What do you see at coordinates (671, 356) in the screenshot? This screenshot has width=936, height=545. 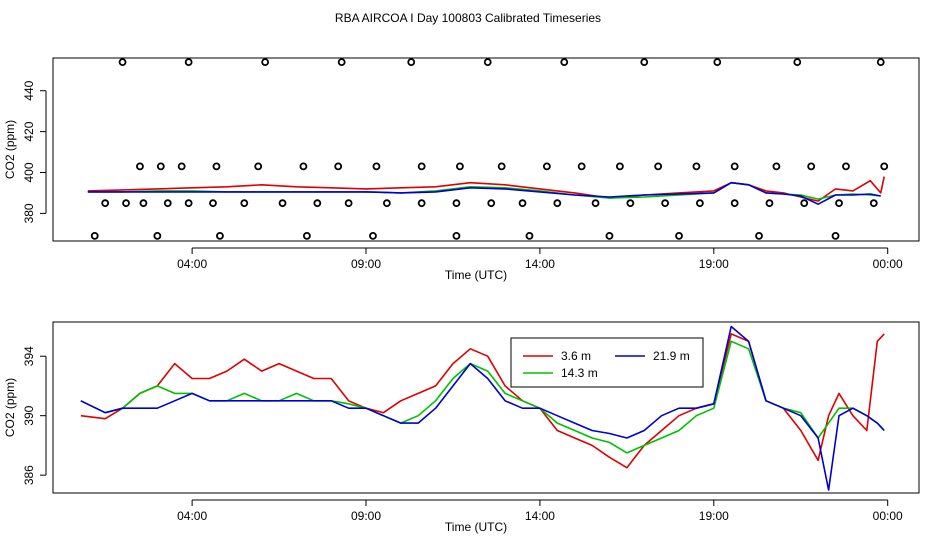 I see `legend-label: 21.9 m` at bounding box center [671, 356].